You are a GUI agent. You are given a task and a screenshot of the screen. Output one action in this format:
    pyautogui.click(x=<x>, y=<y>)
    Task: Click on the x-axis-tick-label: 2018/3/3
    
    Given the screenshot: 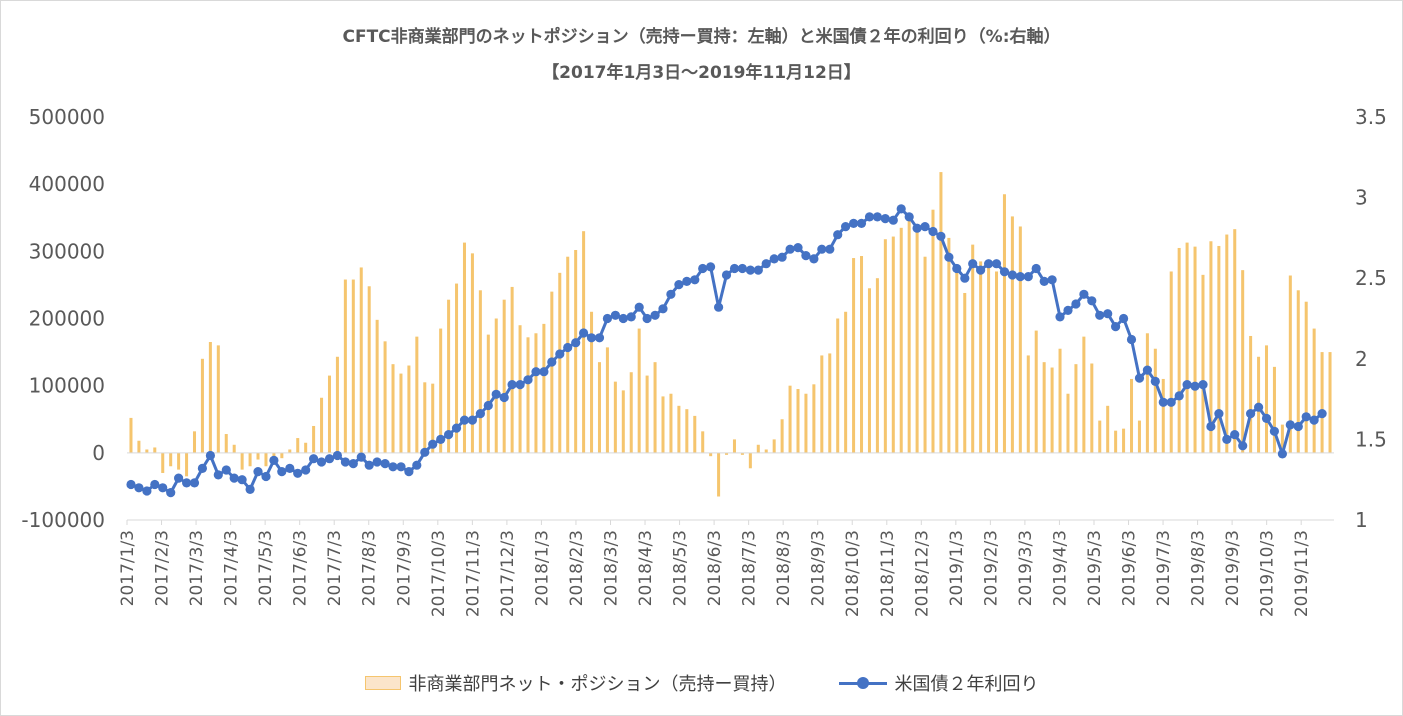 What is the action you would take?
    pyautogui.click(x=612, y=568)
    